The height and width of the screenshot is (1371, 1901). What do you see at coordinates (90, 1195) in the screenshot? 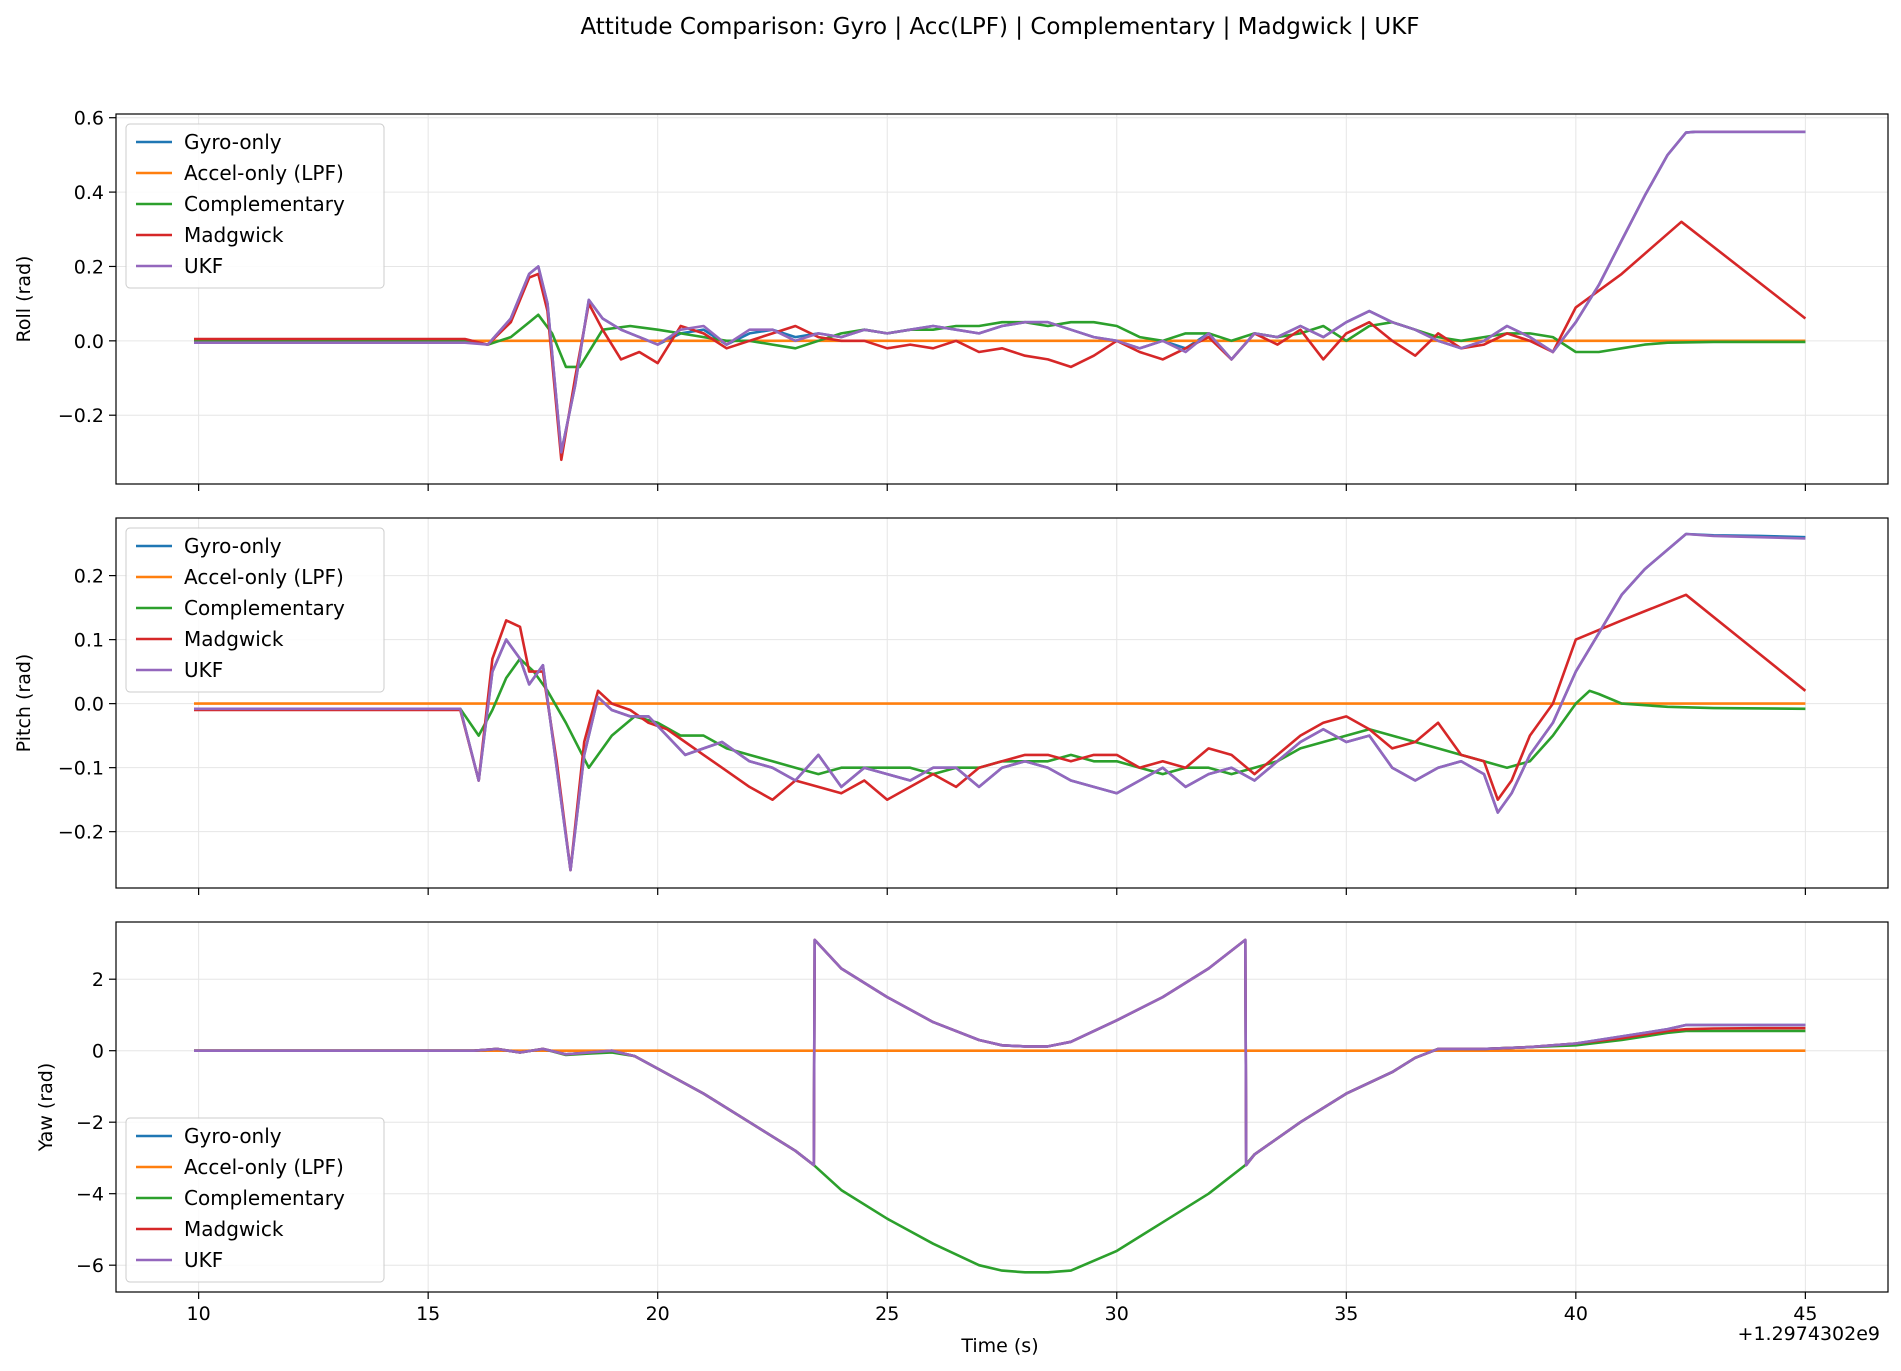
I see `y-tick-label: −4` at bounding box center [90, 1195].